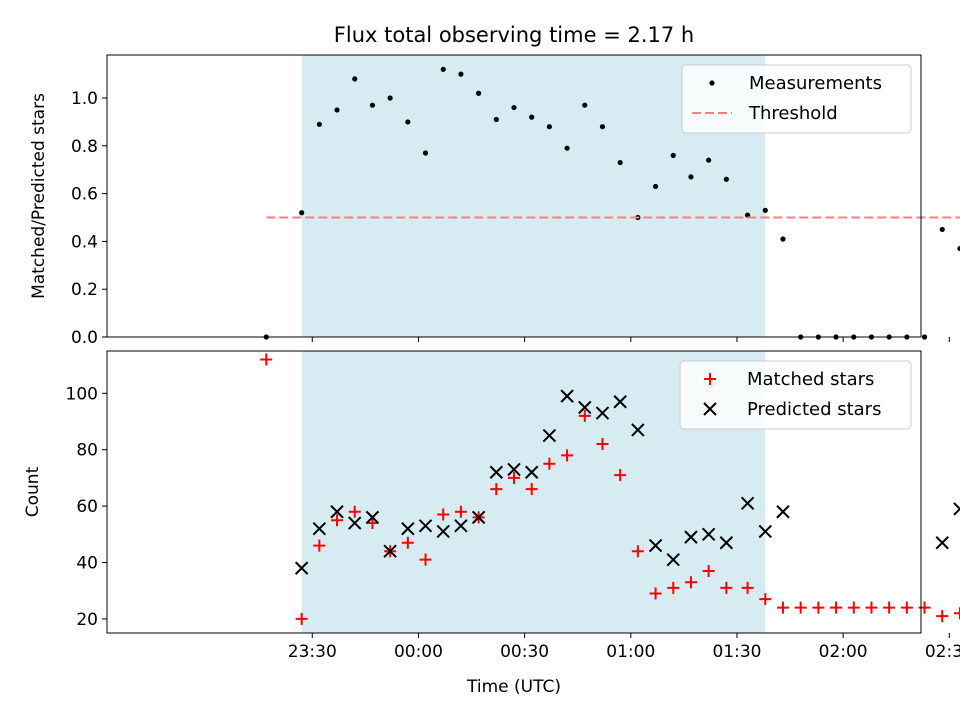 This screenshot has width=960, height=720. I want to click on chart-title: Flux total observing time = 2.17 h, so click(514, 35).